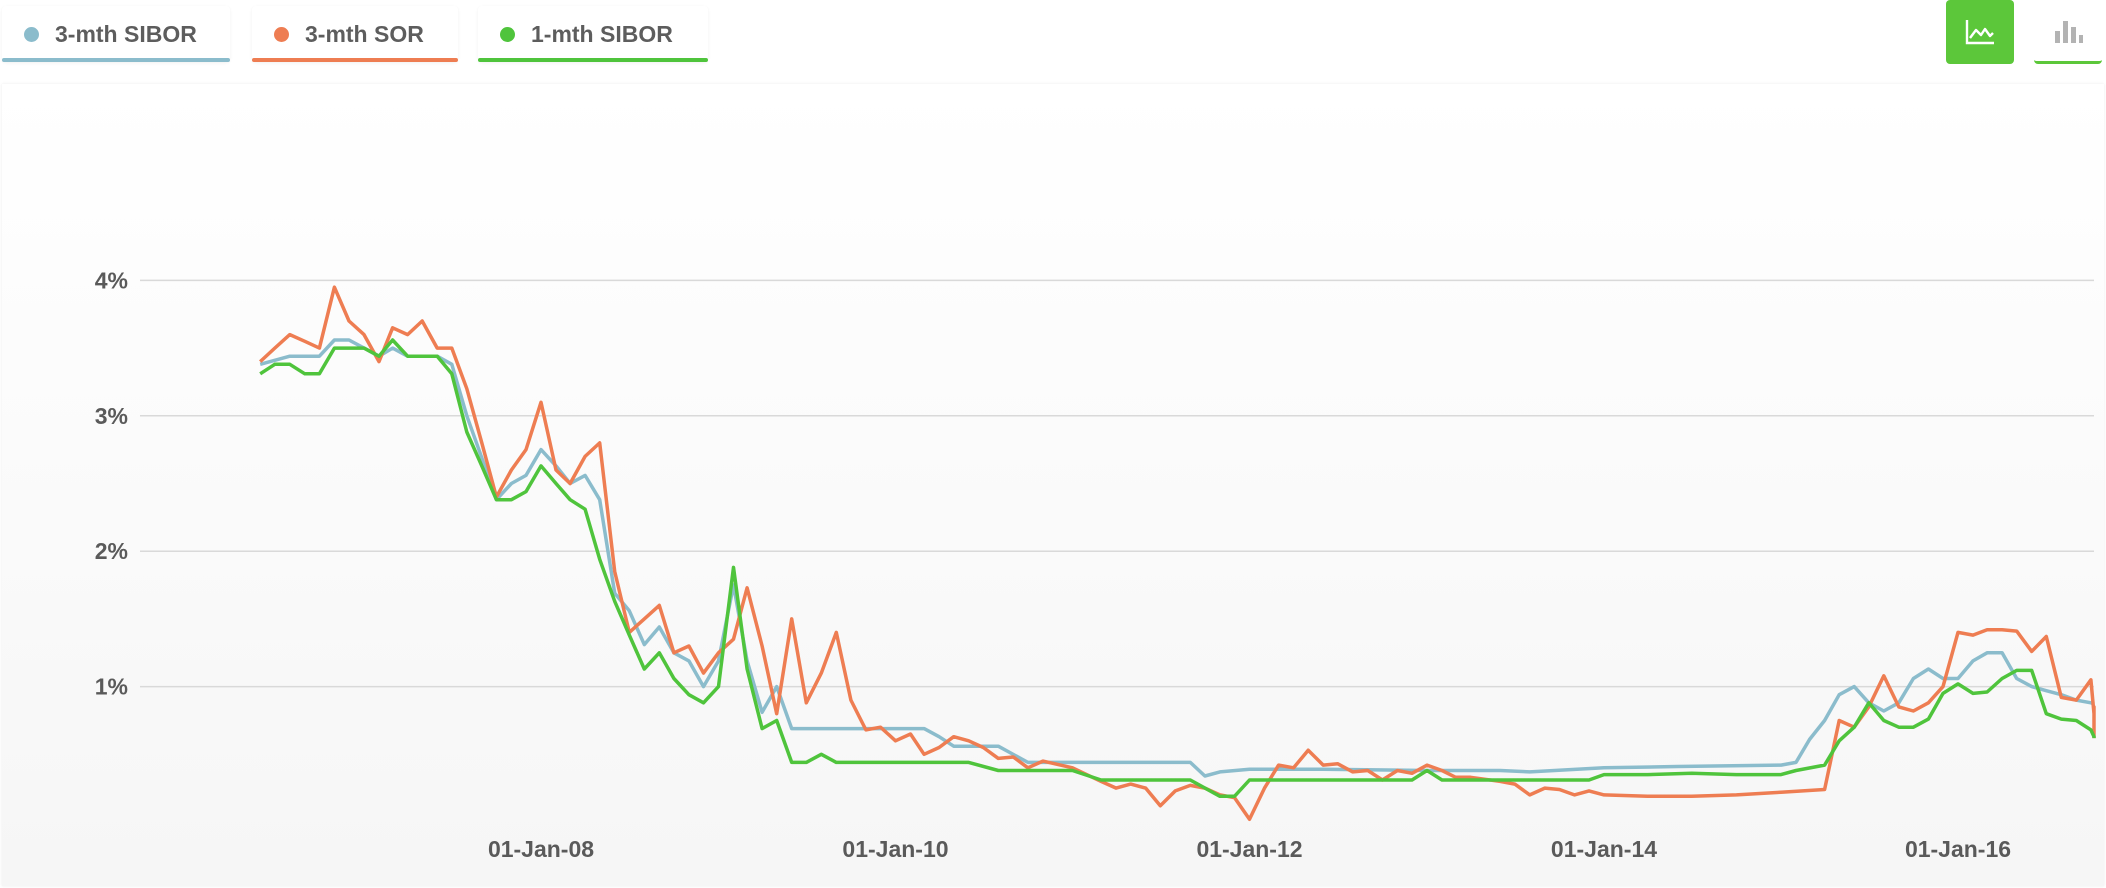 This screenshot has width=2106, height=888. Describe the element at coordinates (1053, 33) in the screenshot. I see `legend: 3-mth SIBOR 3-mth SOR 1-mth SIBOR` at that location.